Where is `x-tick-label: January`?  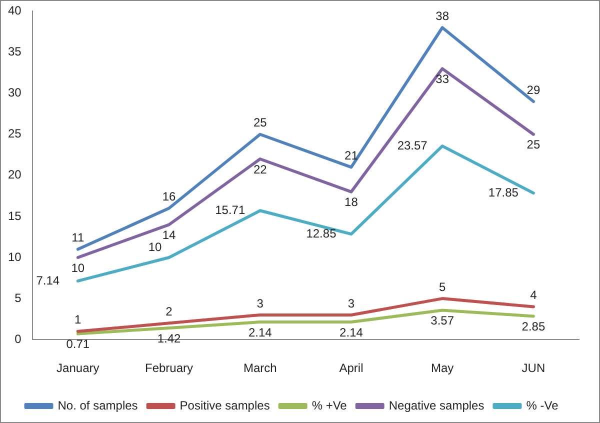 x-tick-label: January is located at coordinates (78, 368).